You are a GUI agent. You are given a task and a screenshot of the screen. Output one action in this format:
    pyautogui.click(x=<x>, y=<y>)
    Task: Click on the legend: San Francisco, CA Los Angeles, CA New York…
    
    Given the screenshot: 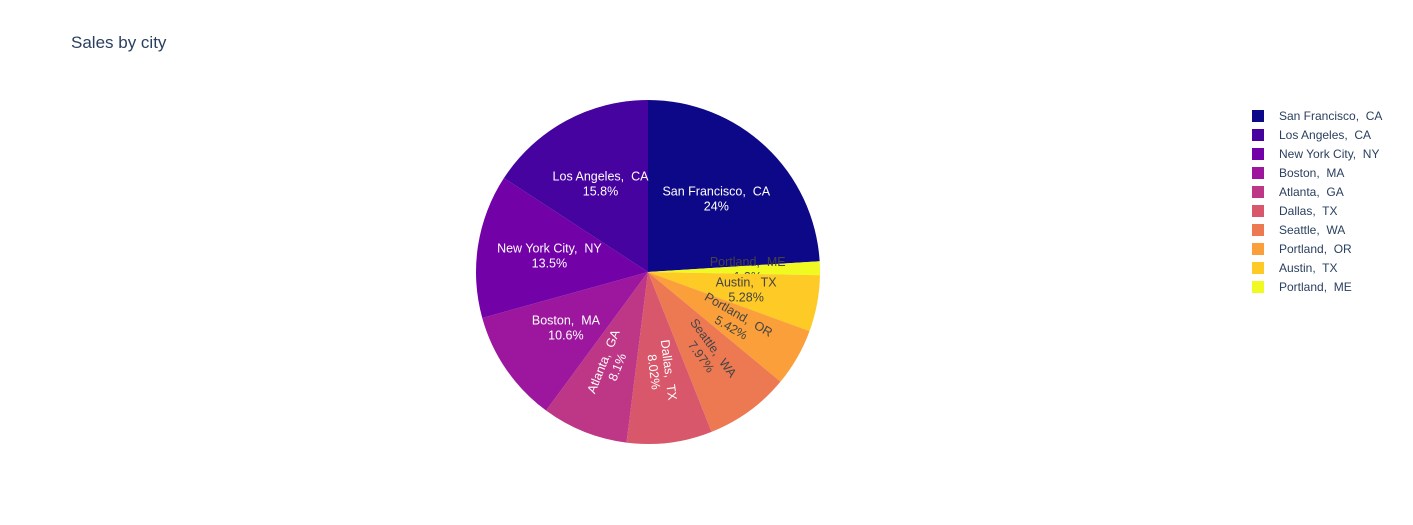 What is the action you would take?
    pyautogui.click(x=1317, y=201)
    